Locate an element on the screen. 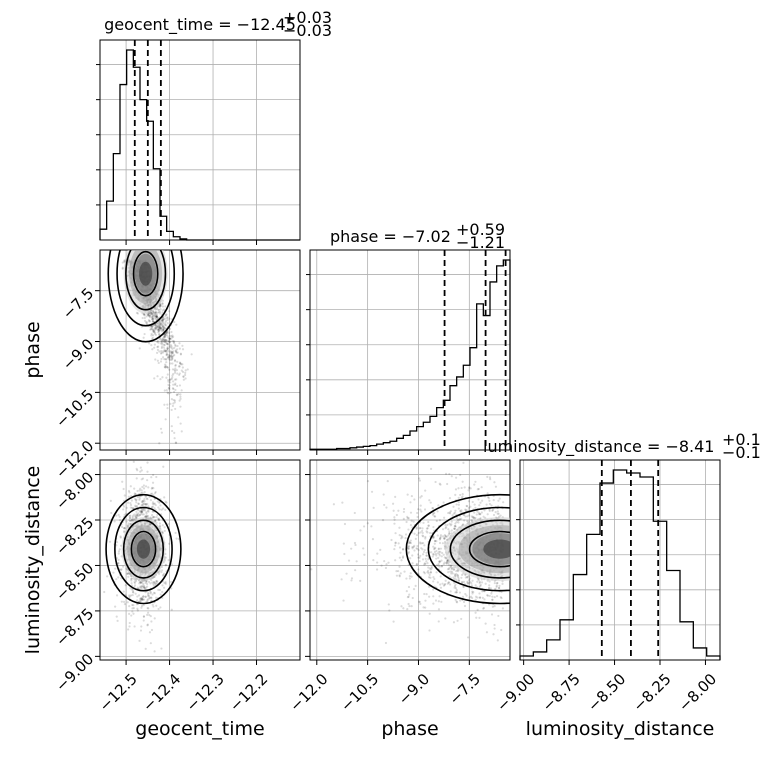  density-fill is located at coordinates (143, 549).